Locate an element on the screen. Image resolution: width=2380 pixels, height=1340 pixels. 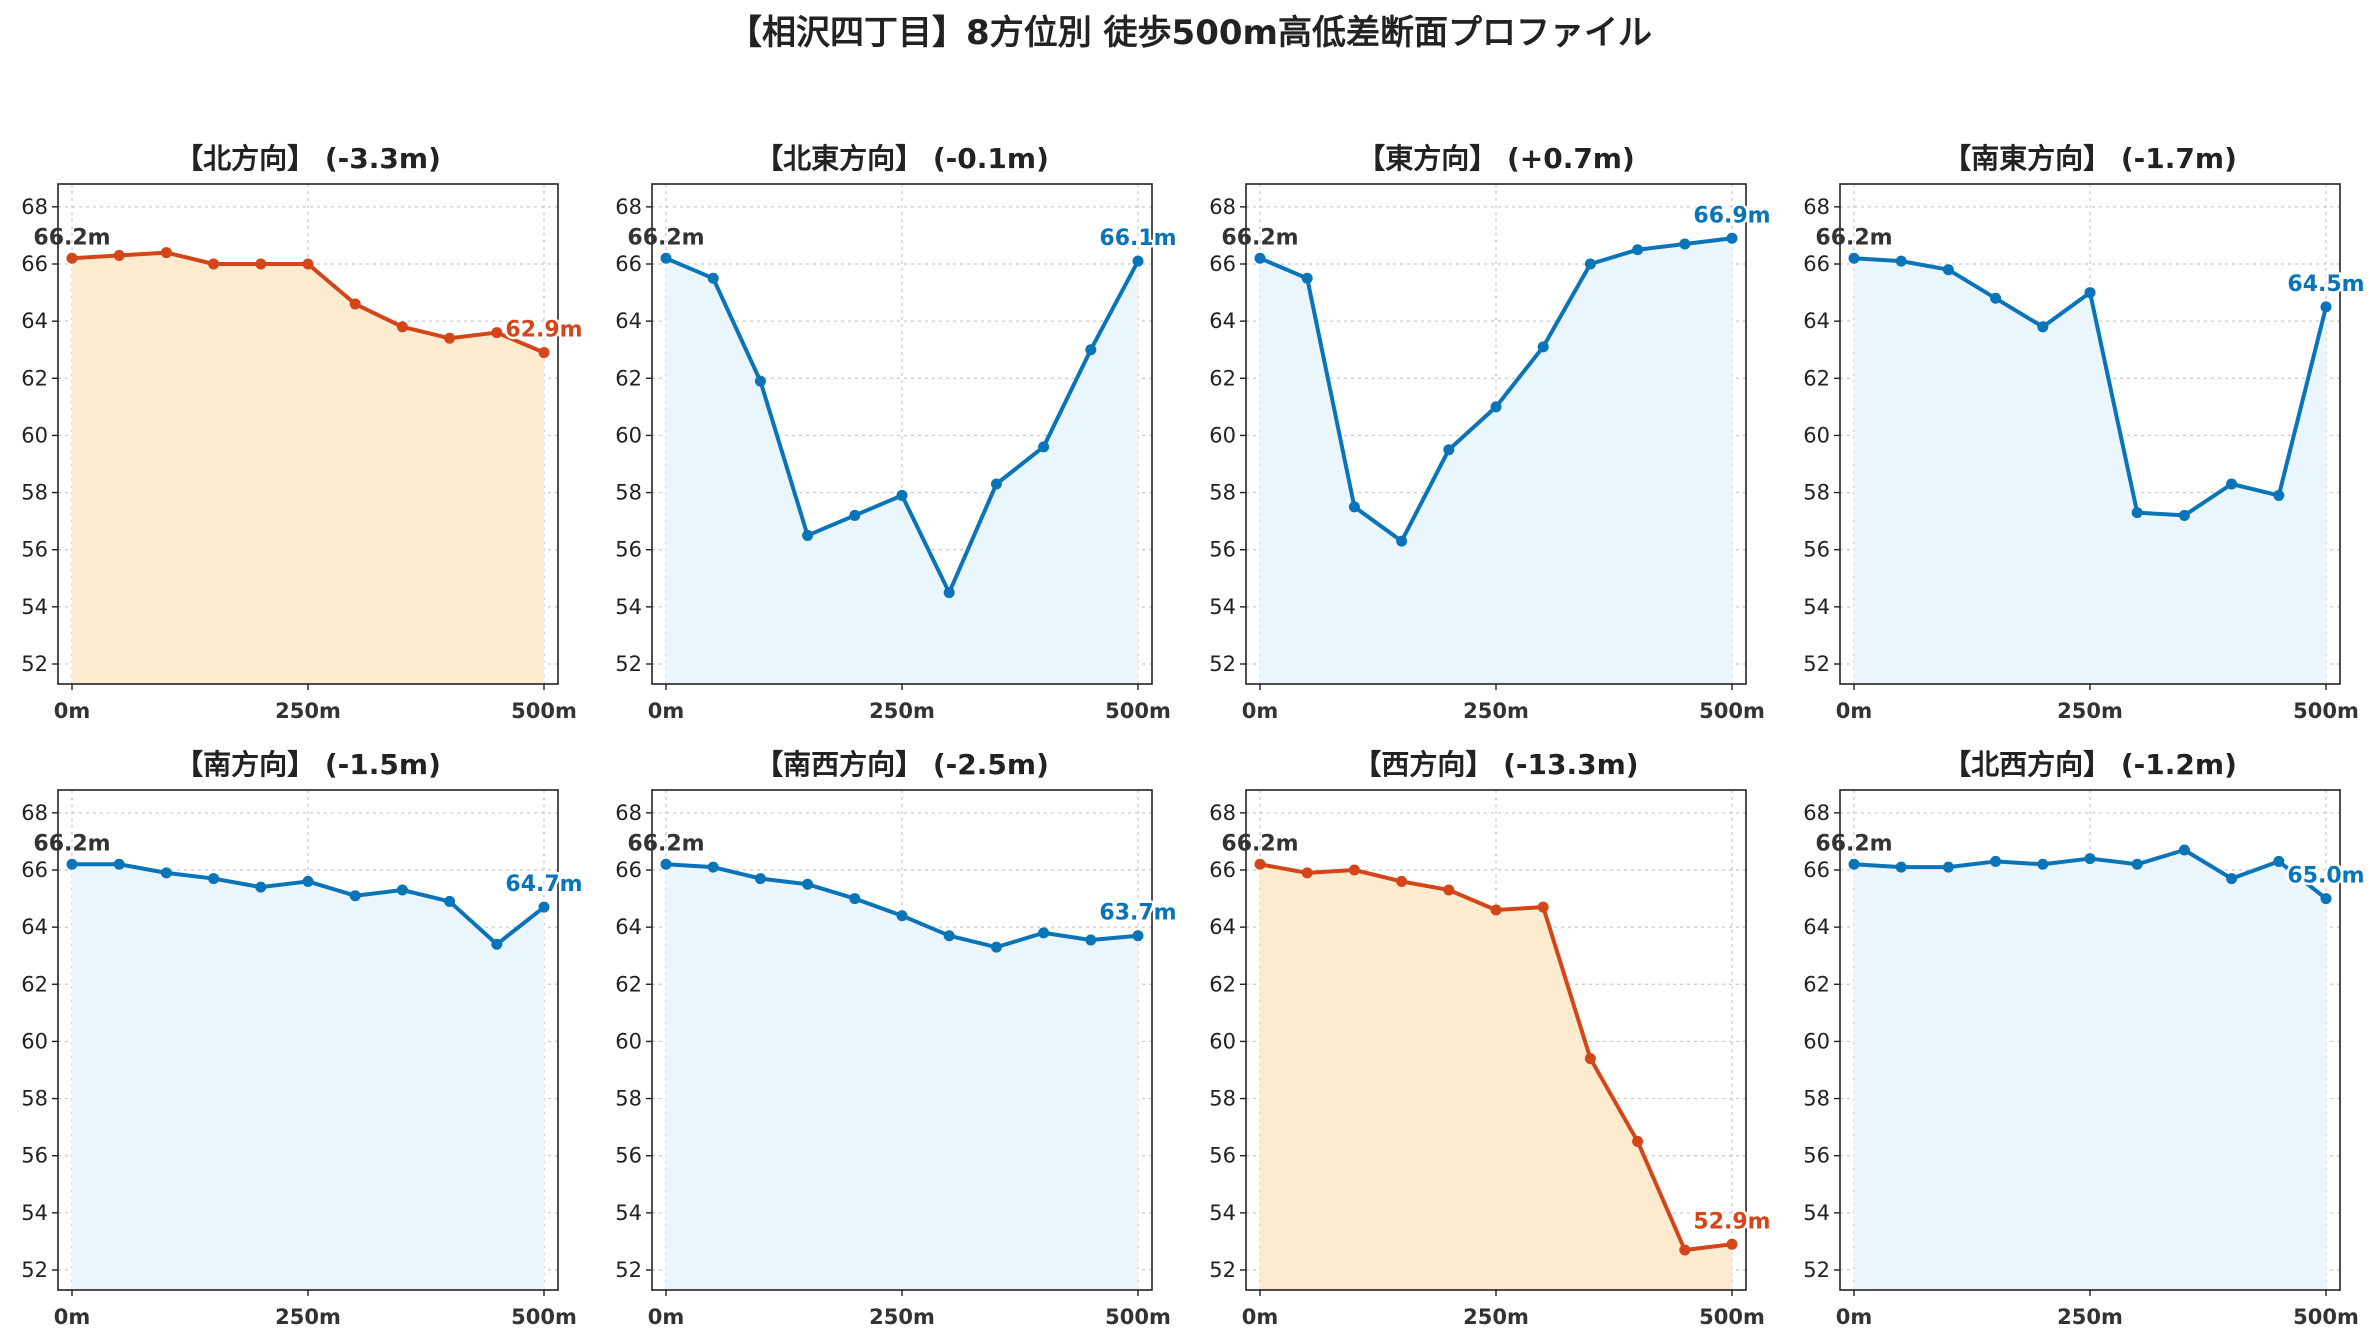
end-label: 63.7m is located at coordinates (1137, 913).